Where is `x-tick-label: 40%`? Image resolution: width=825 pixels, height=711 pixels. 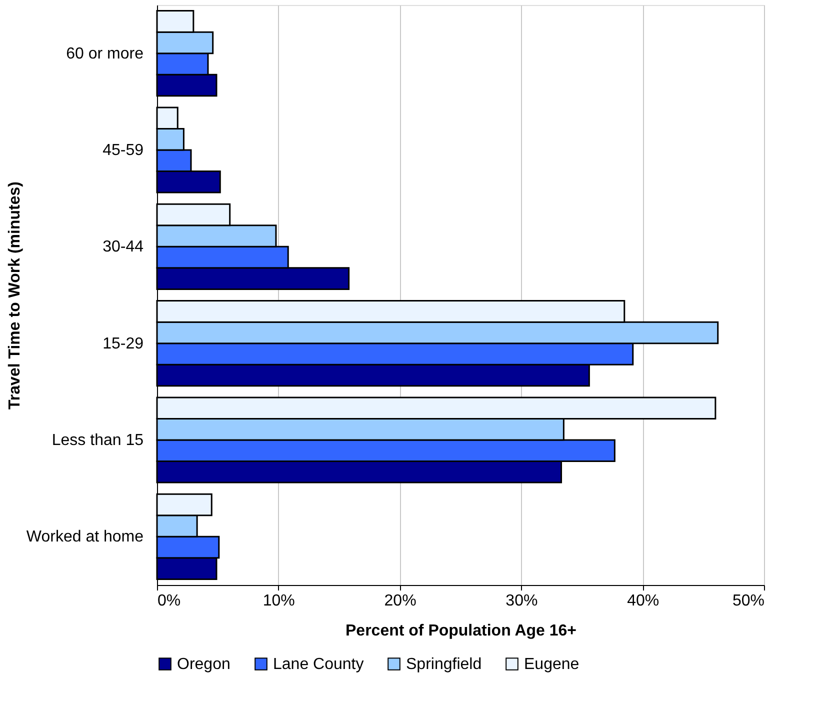 x-tick-label: 40% is located at coordinates (643, 601).